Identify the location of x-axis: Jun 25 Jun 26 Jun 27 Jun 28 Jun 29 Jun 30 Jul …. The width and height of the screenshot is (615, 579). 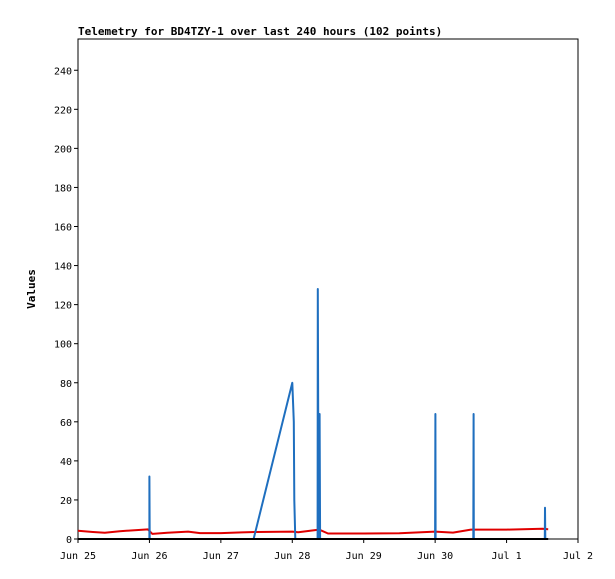
(326, 550).